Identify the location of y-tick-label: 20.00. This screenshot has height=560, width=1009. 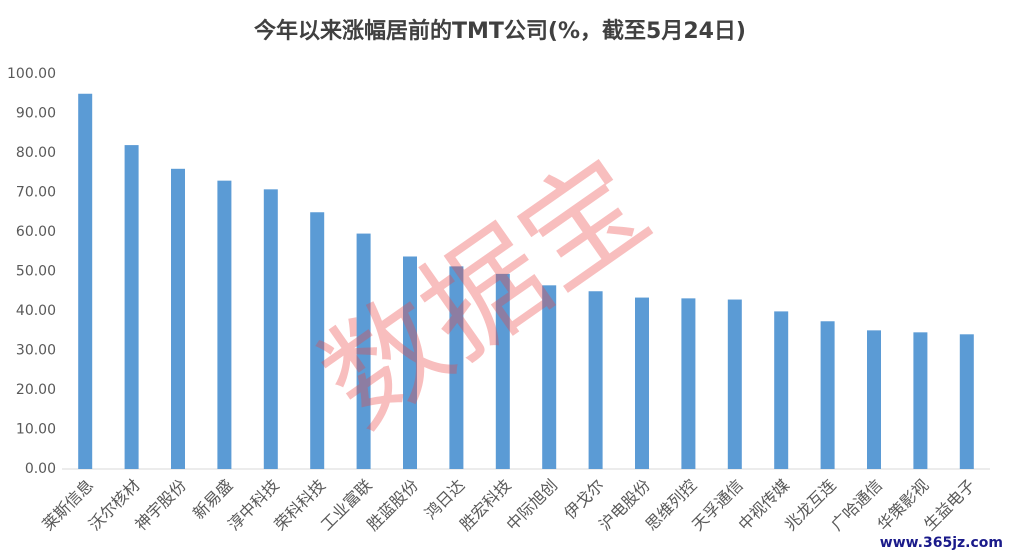
(36, 390).